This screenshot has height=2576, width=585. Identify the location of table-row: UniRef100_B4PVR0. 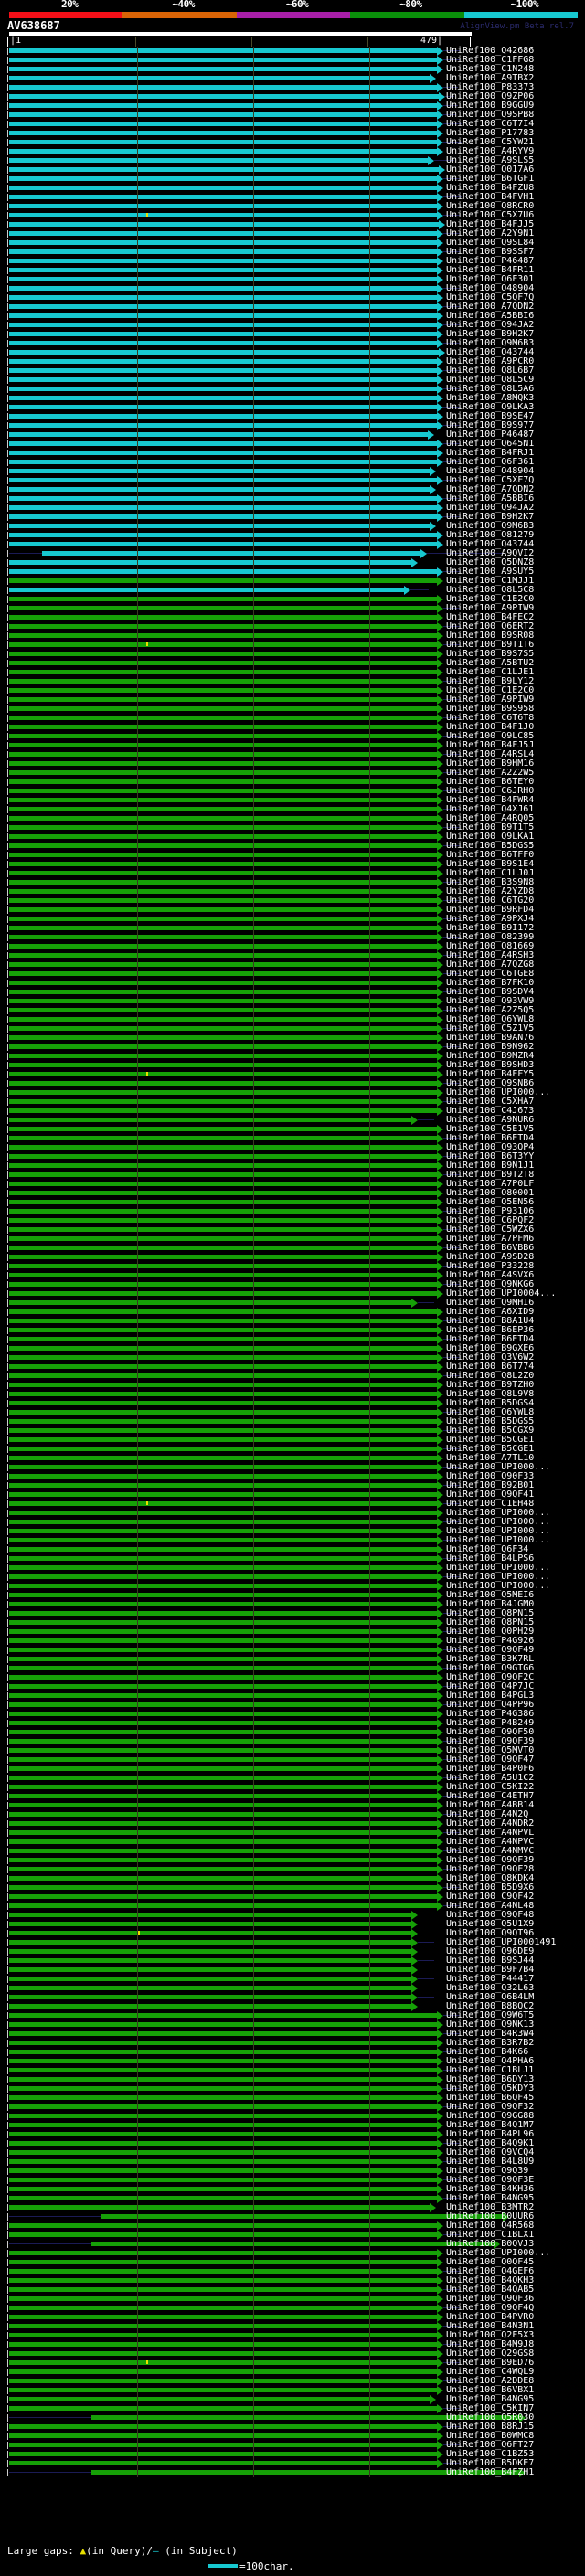
(293, 2317).